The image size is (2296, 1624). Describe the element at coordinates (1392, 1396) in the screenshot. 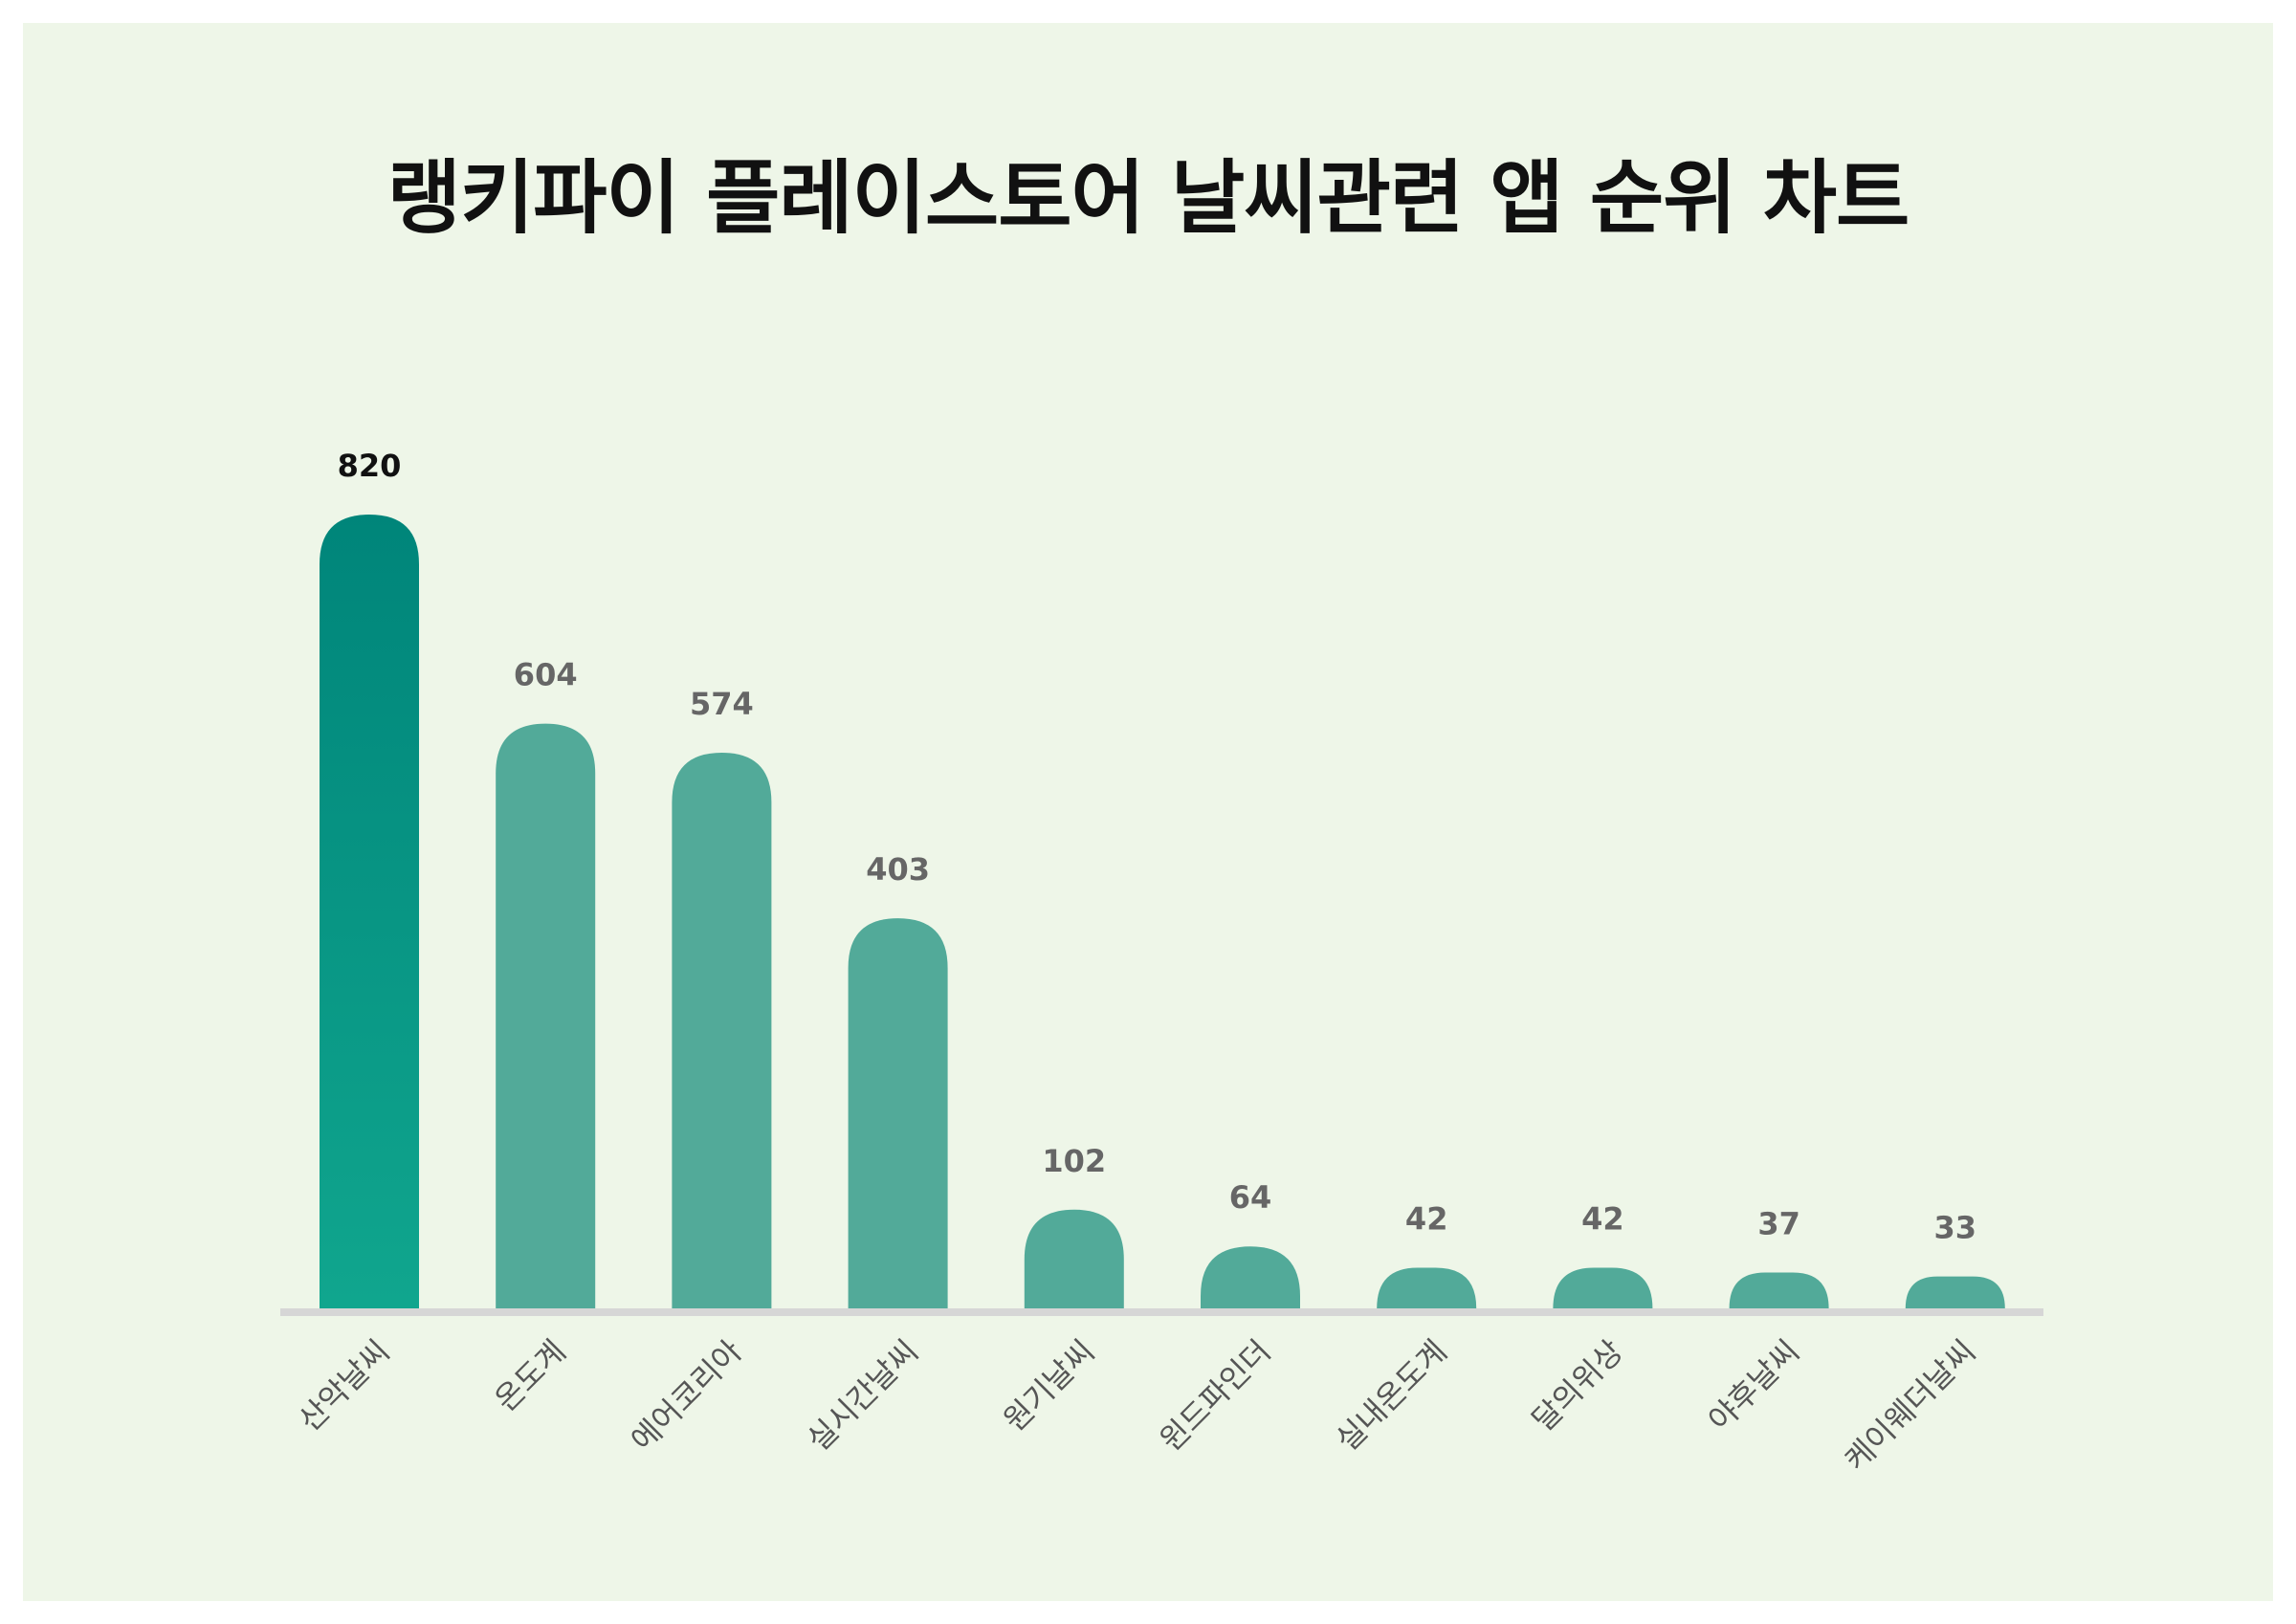

I see `category-label-7: 실내온도계` at that location.